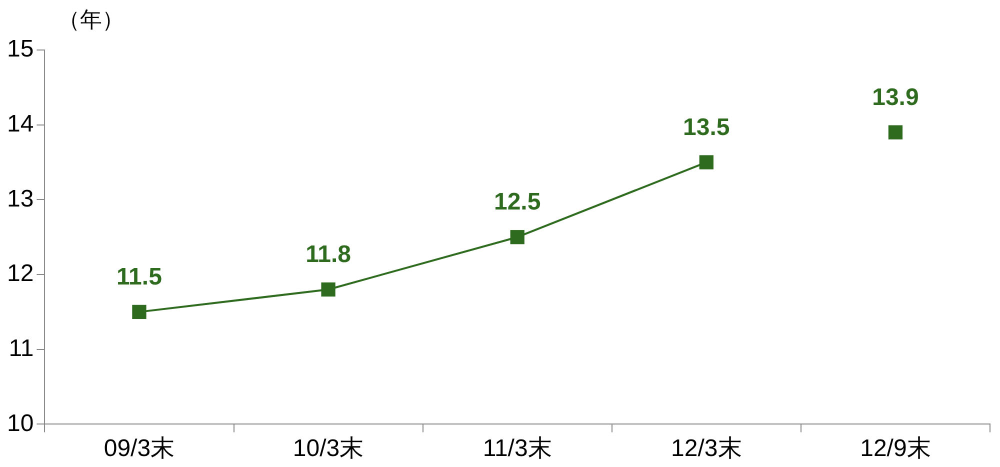 The height and width of the screenshot is (467, 1000). I want to click on data-label: 13.5, so click(706, 127).